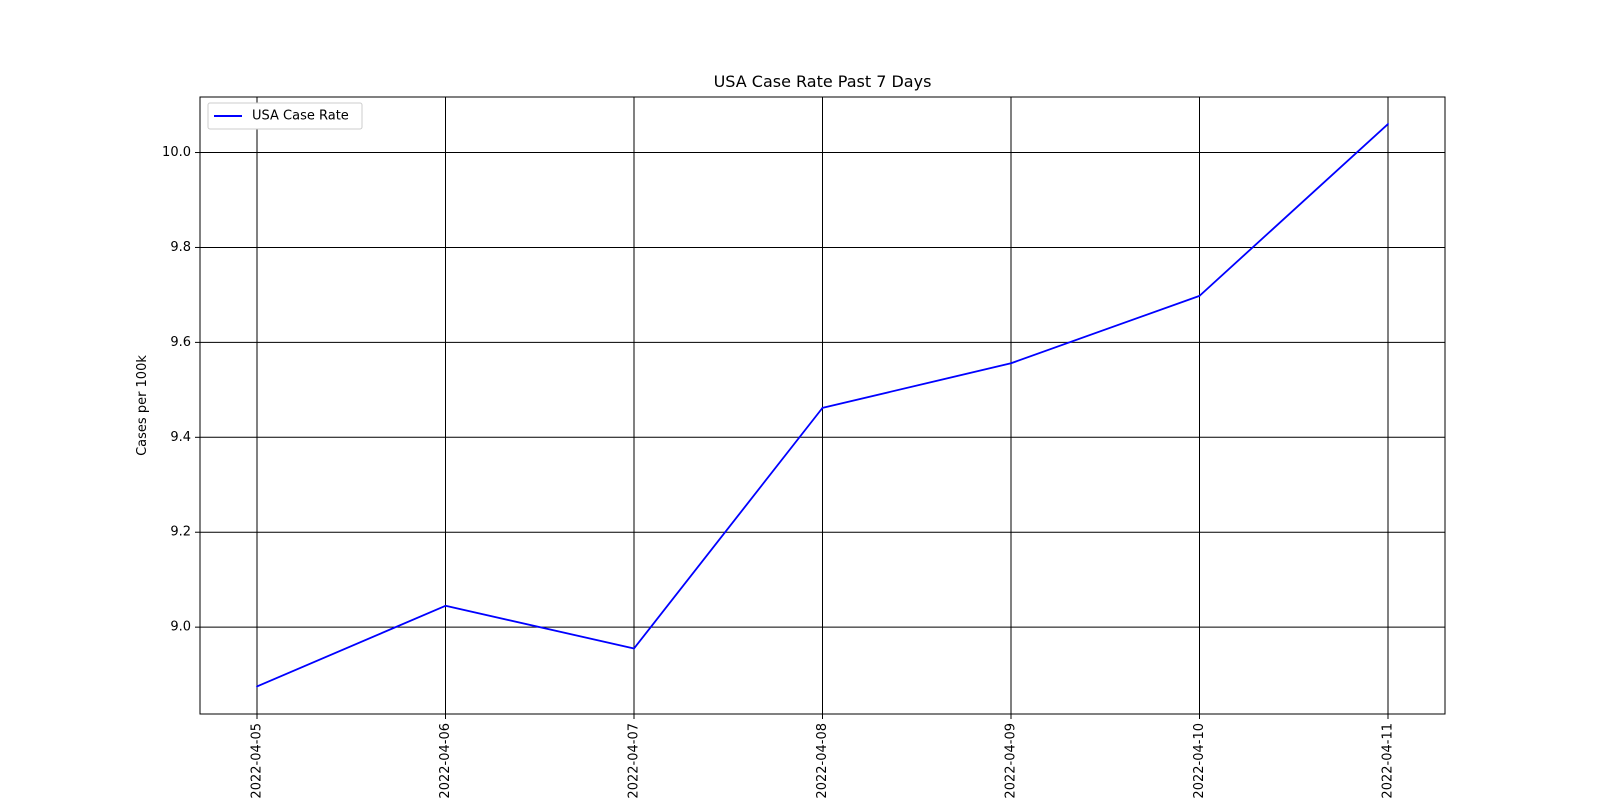 This screenshot has width=1600, height=805. I want to click on y-axis-label: Cases per 100k, so click(142, 405).